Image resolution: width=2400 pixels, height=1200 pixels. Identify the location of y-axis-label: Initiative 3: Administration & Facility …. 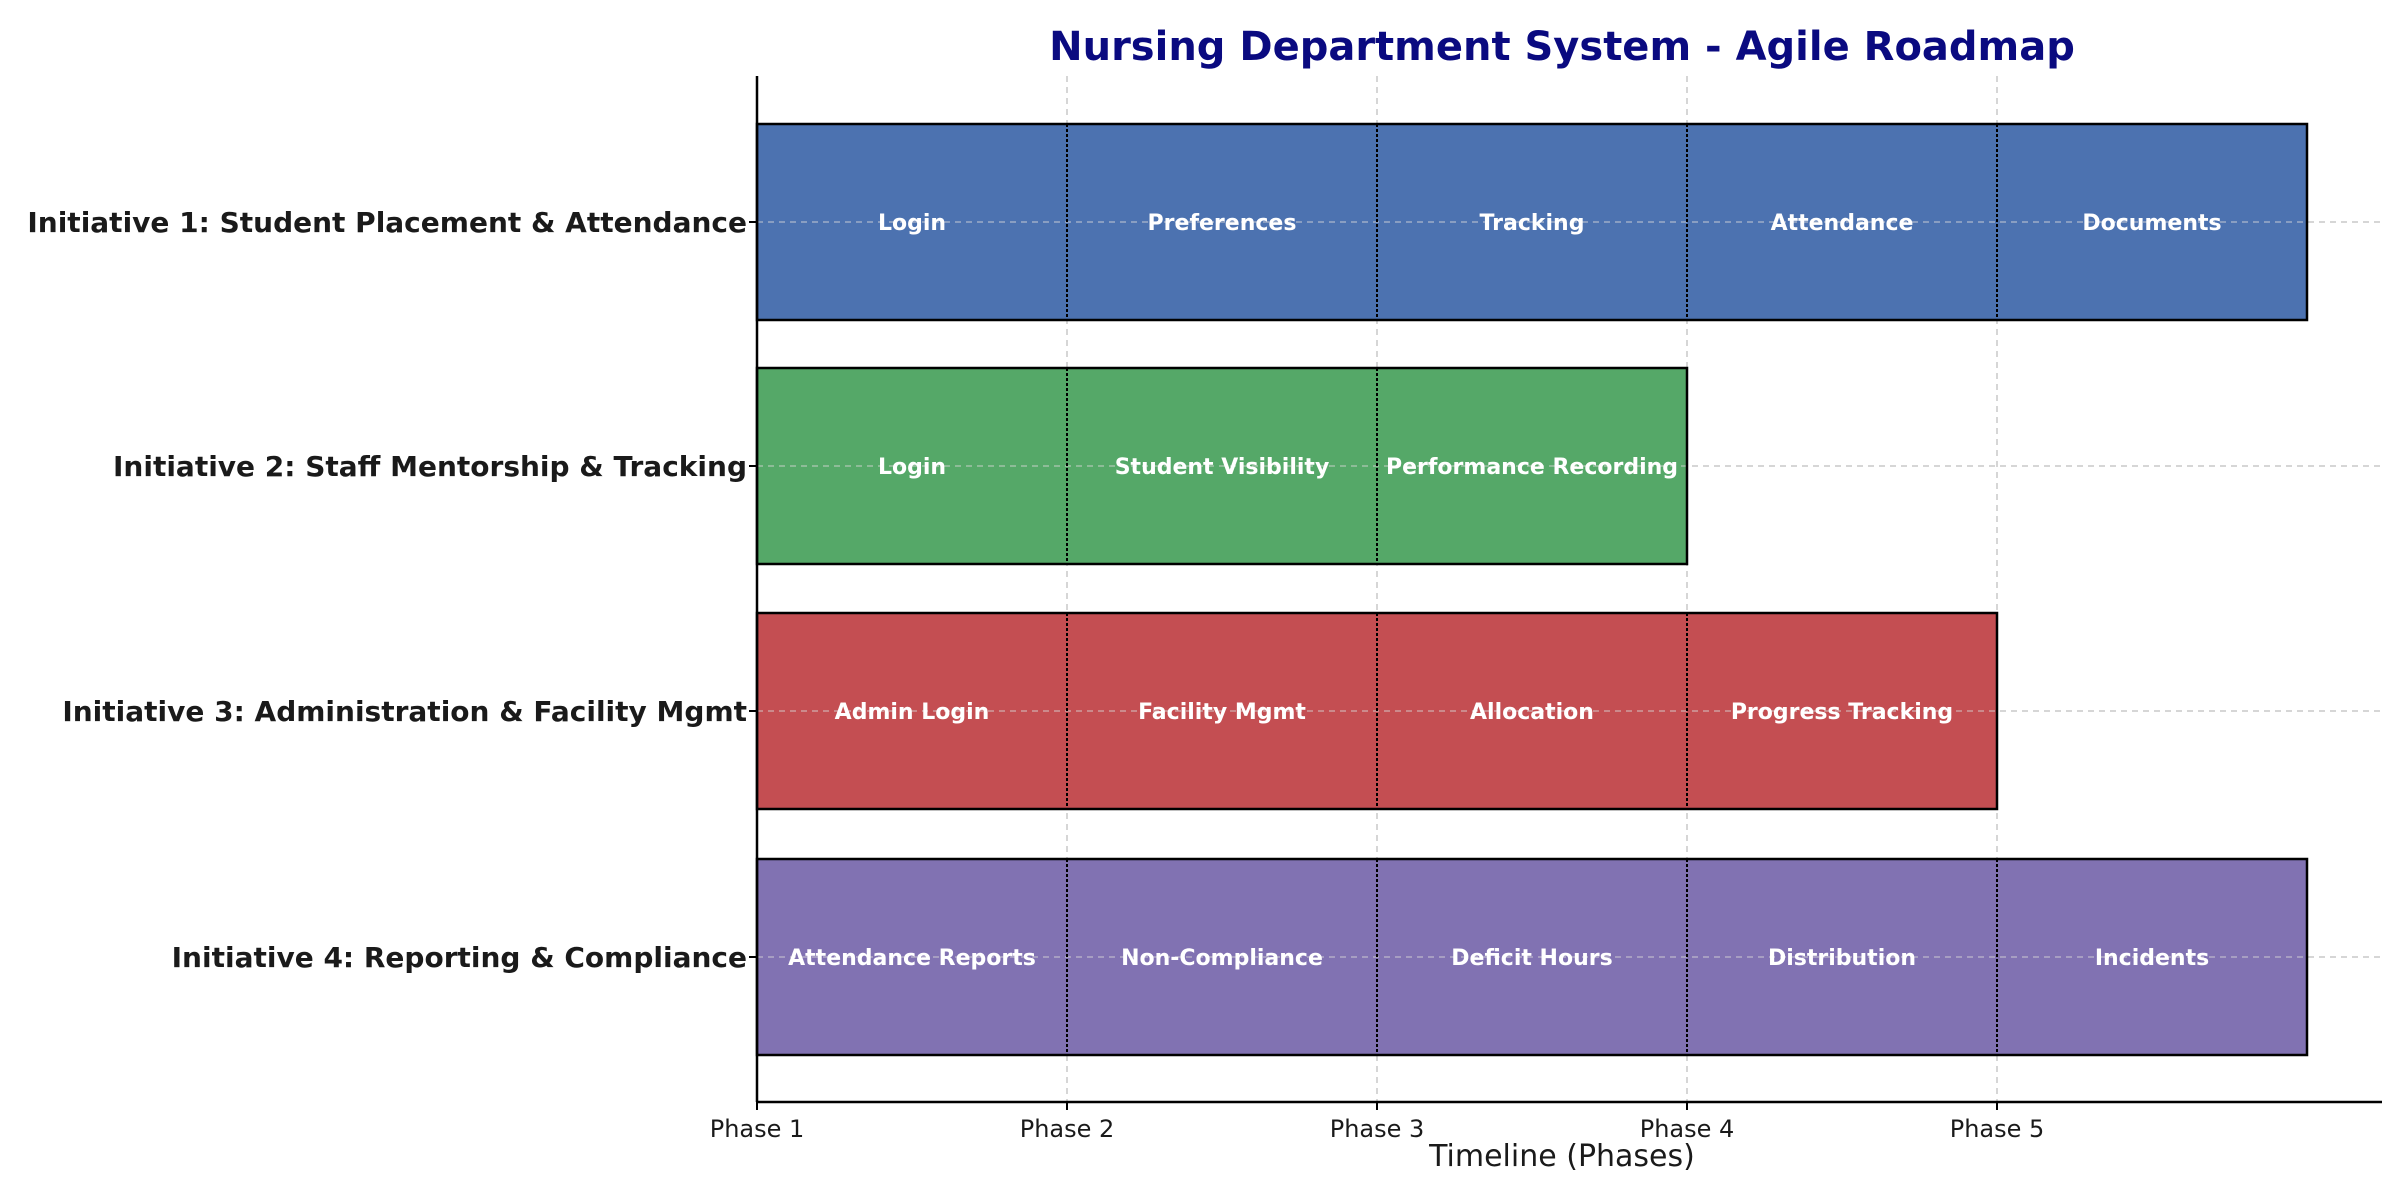
(404, 711).